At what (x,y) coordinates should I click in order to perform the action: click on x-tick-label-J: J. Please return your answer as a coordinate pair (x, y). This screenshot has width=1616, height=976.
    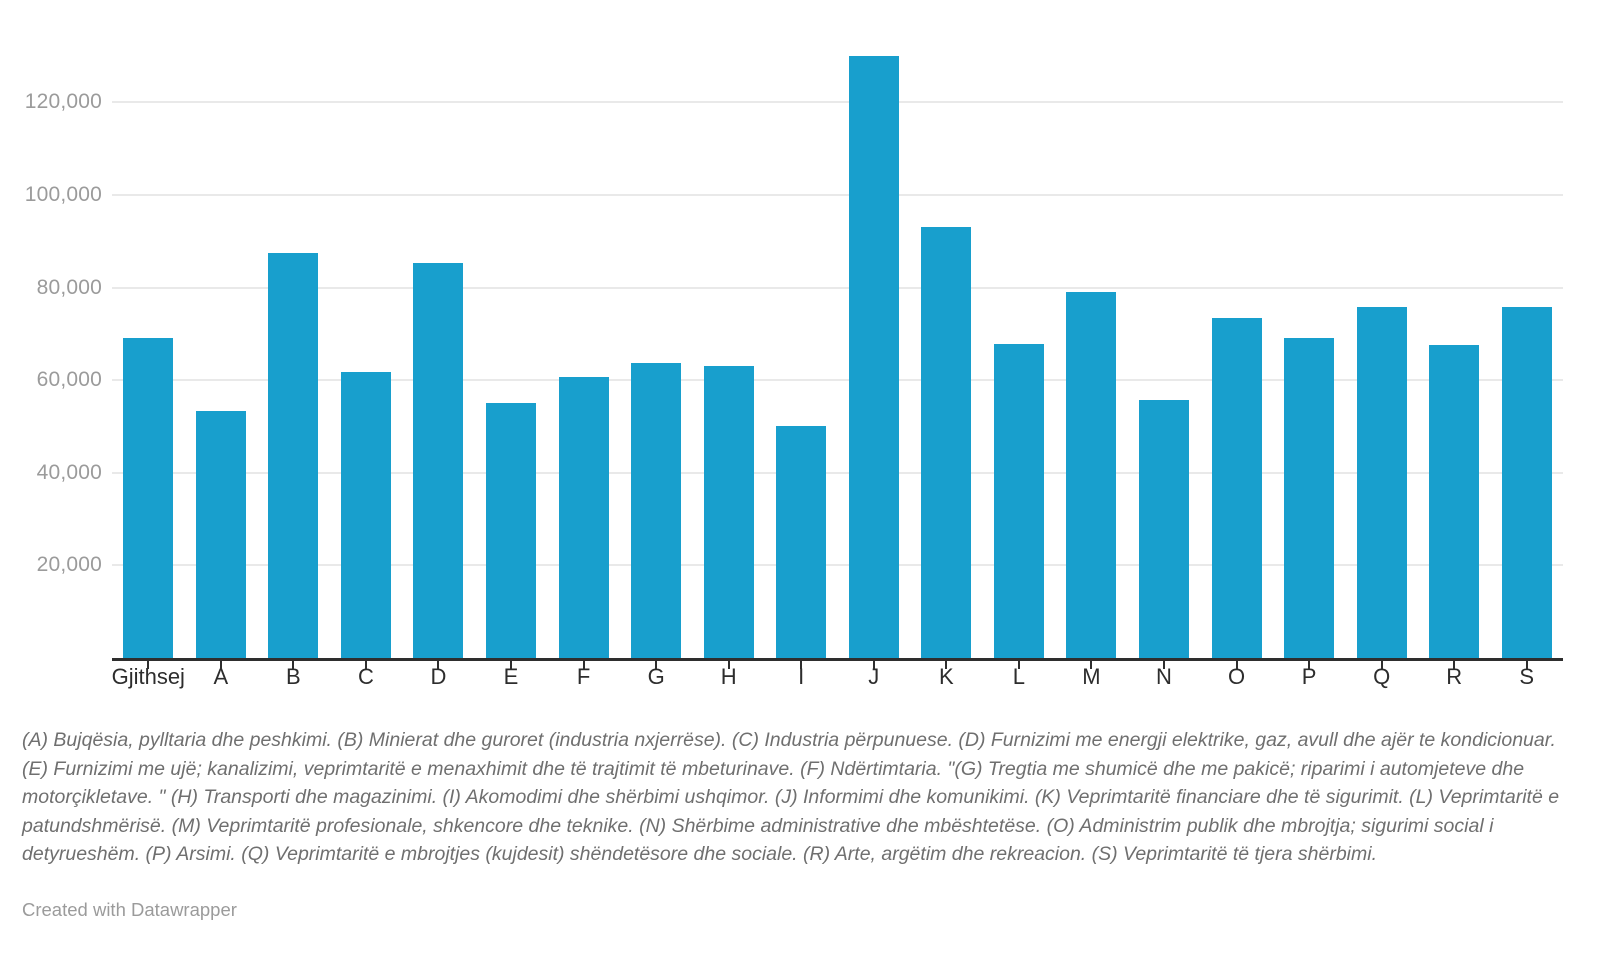
    Looking at the image, I should click on (874, 676).